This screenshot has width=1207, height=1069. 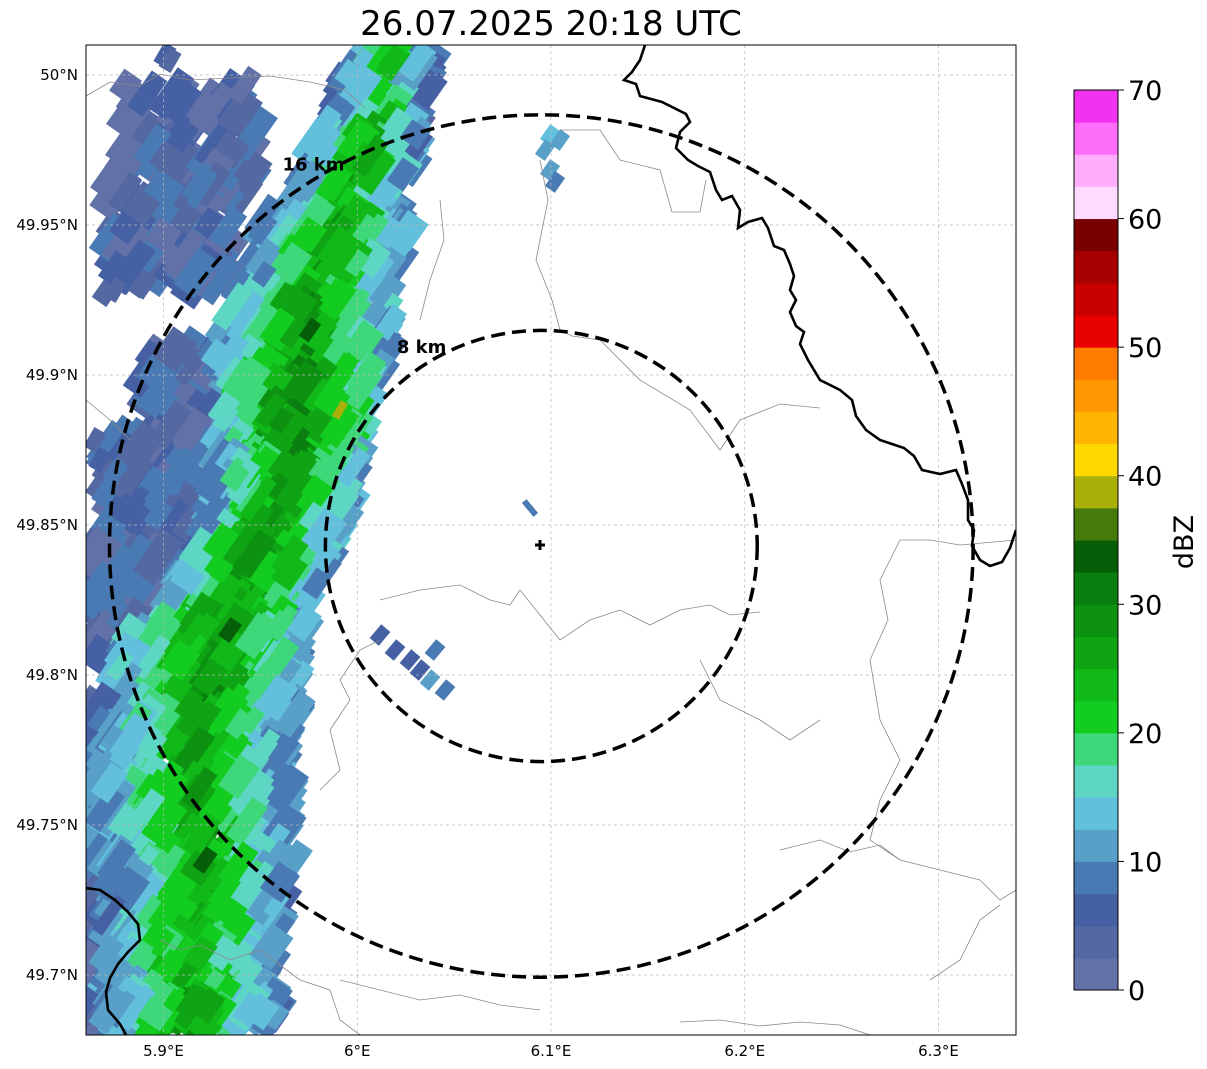 I want to click on colorbar-tick-label: 40, so click(x=1145, y=477).